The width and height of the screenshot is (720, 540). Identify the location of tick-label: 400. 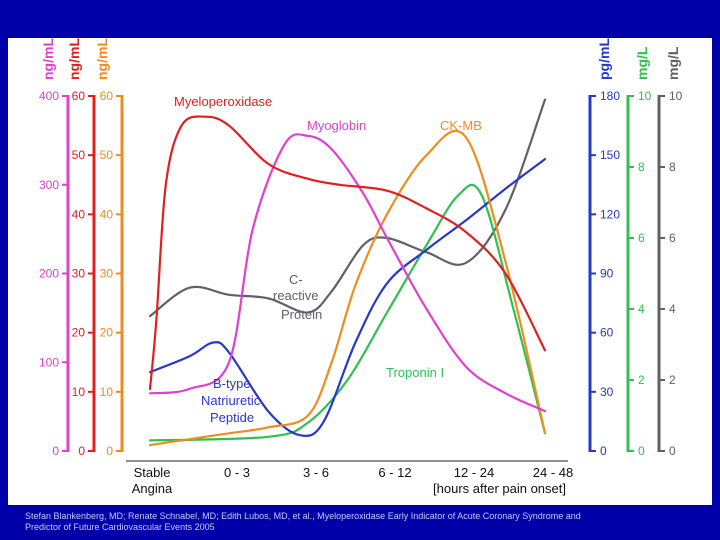
(49, 96).